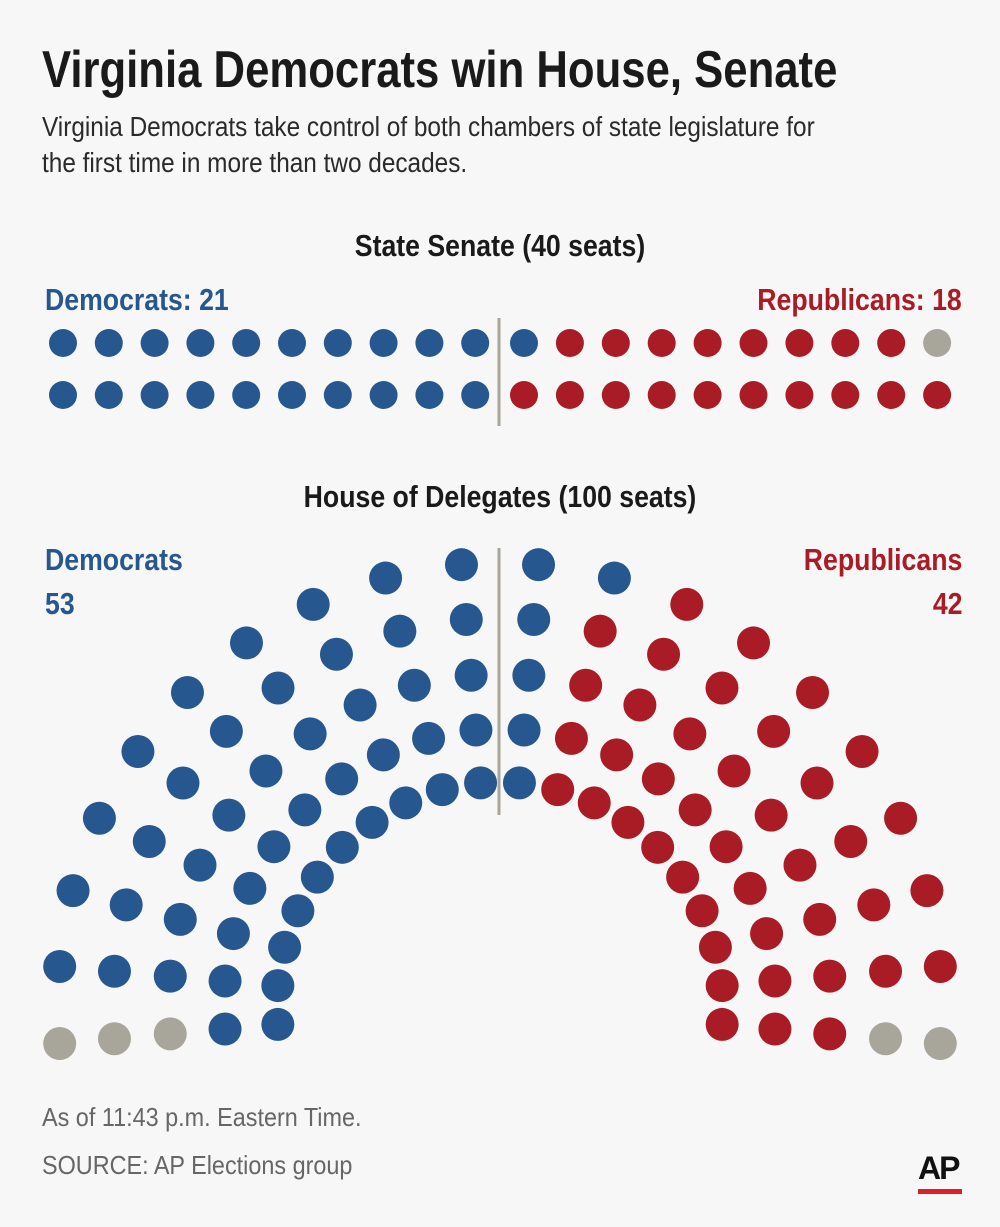  Describe the element at coordinates (202, 1117) in the screenshot. I see `timestamp-note: As of 11:43 p.m. Eastern Time.` at that location.